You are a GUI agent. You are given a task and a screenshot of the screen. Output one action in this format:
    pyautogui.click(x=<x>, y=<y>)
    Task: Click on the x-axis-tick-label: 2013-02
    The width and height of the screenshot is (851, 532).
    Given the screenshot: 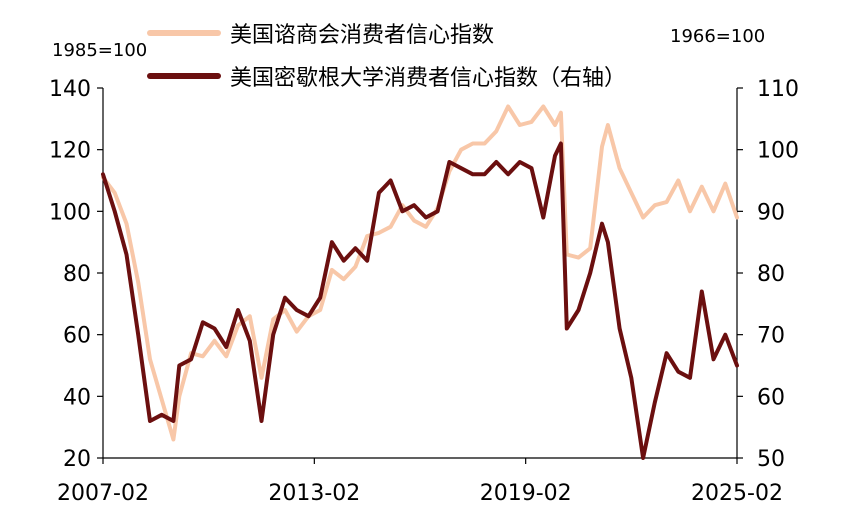 What is the action you would take?
    pyautogui.click(x=314, y=493)
    